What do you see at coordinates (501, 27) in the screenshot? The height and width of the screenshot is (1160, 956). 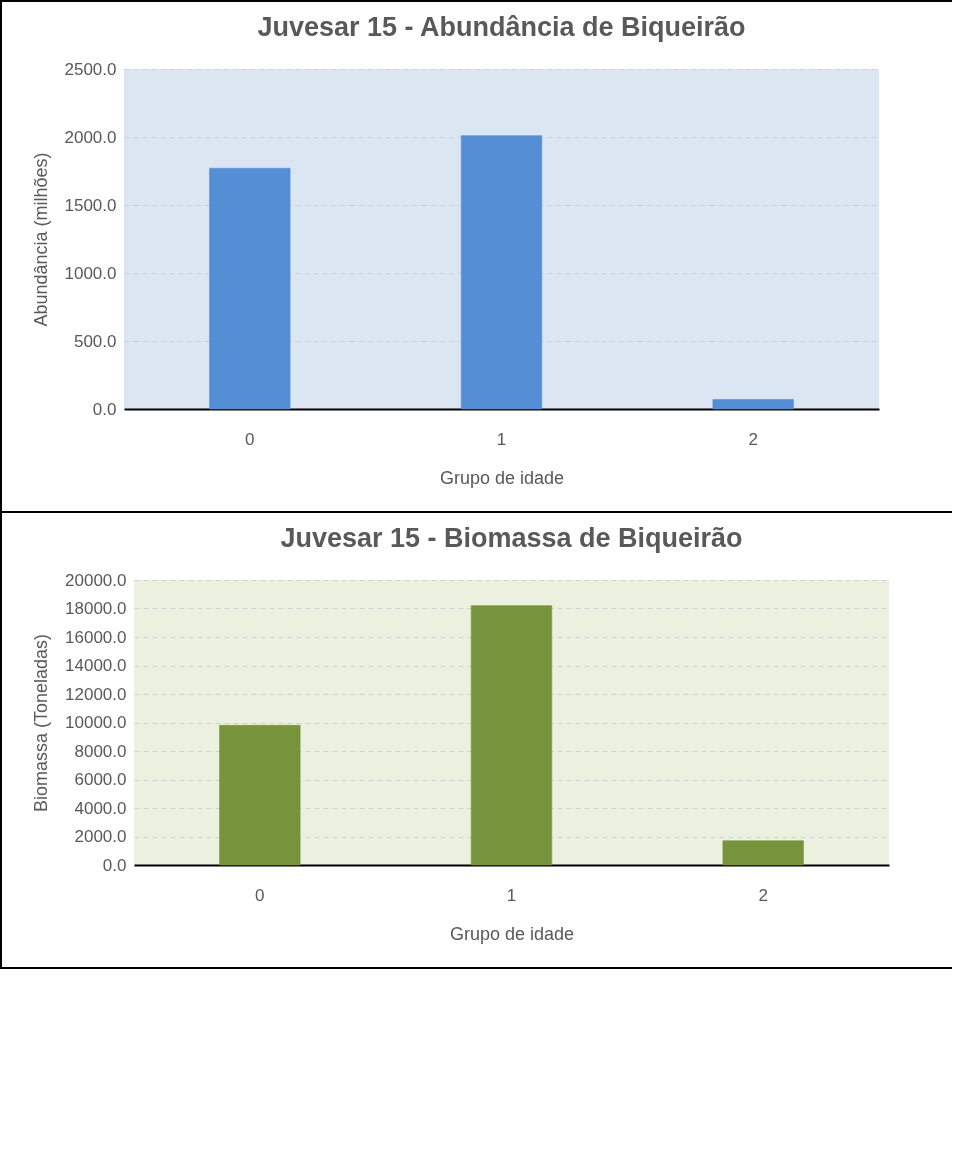 I see `chart-title: Juvesar 15 - Abundância de Biqueirão` at bounding box center [501, 27].